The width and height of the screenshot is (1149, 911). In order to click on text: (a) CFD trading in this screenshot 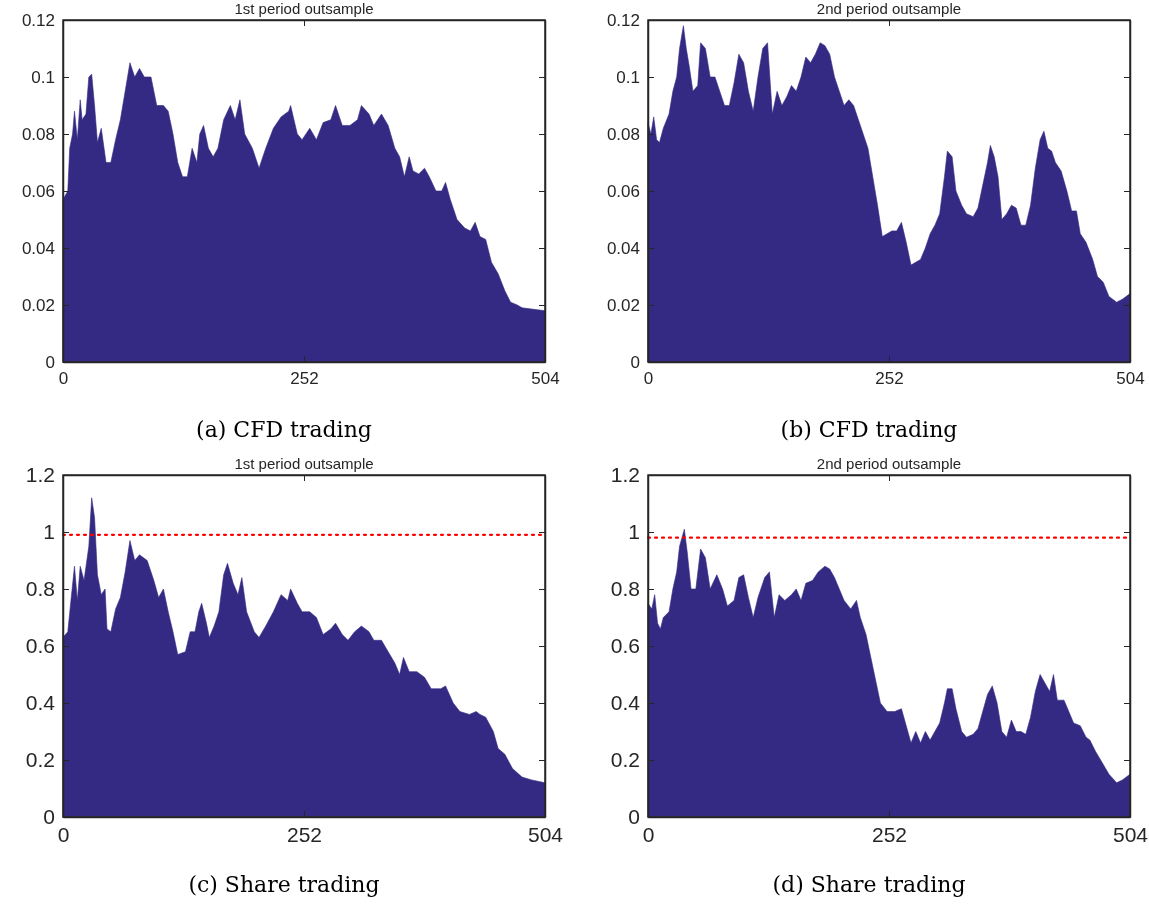, I will do `click(284, 429)`.